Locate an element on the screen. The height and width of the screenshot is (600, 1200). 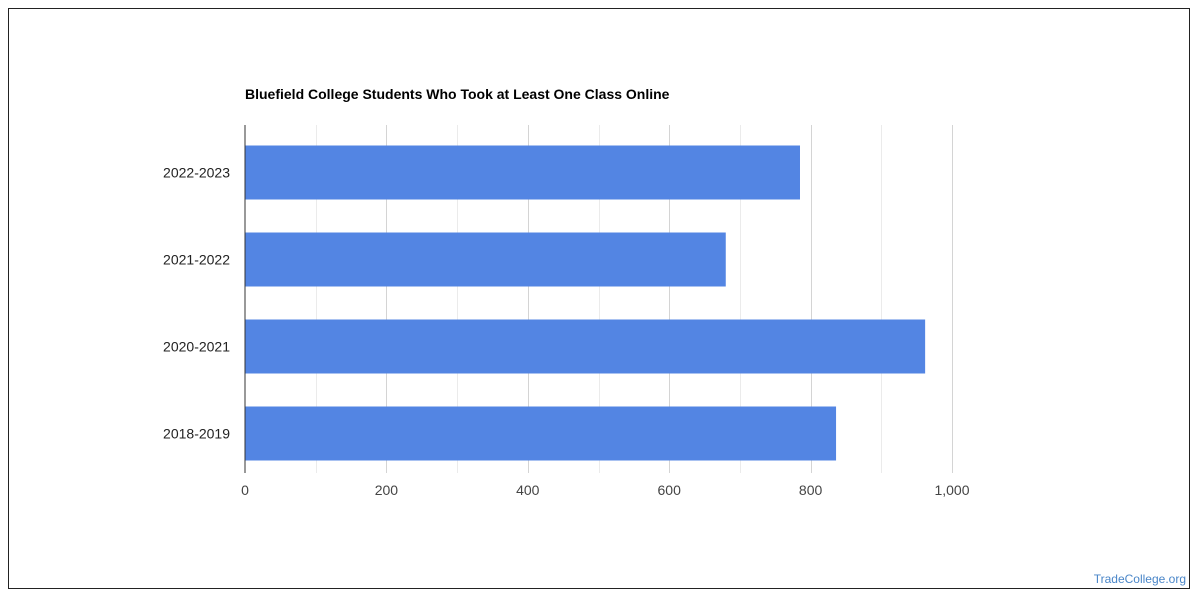
category-labels: 2022-2023 2021-2022 2020-2021 2018-2019 is located at coordinates (196, 303).